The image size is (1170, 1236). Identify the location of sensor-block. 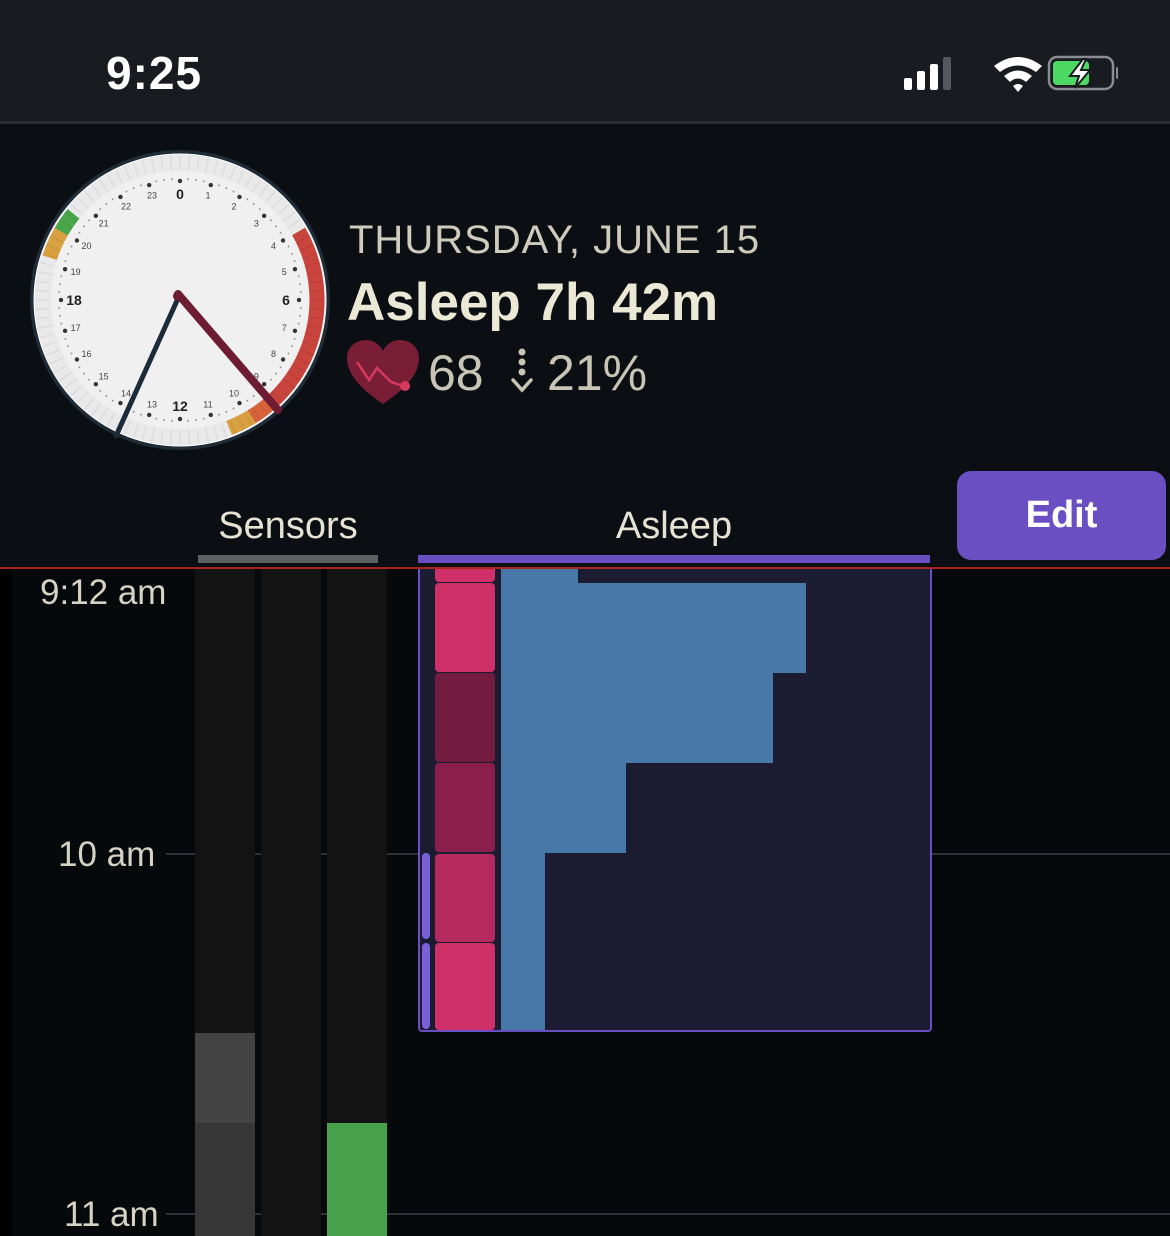
(357, 1179).